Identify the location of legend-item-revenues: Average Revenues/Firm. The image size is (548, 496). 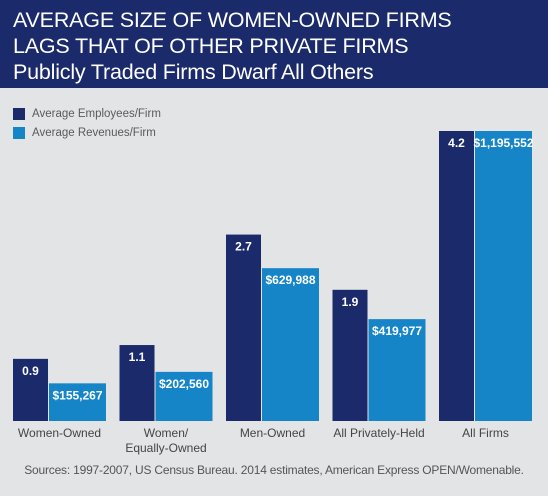
(87, 132).